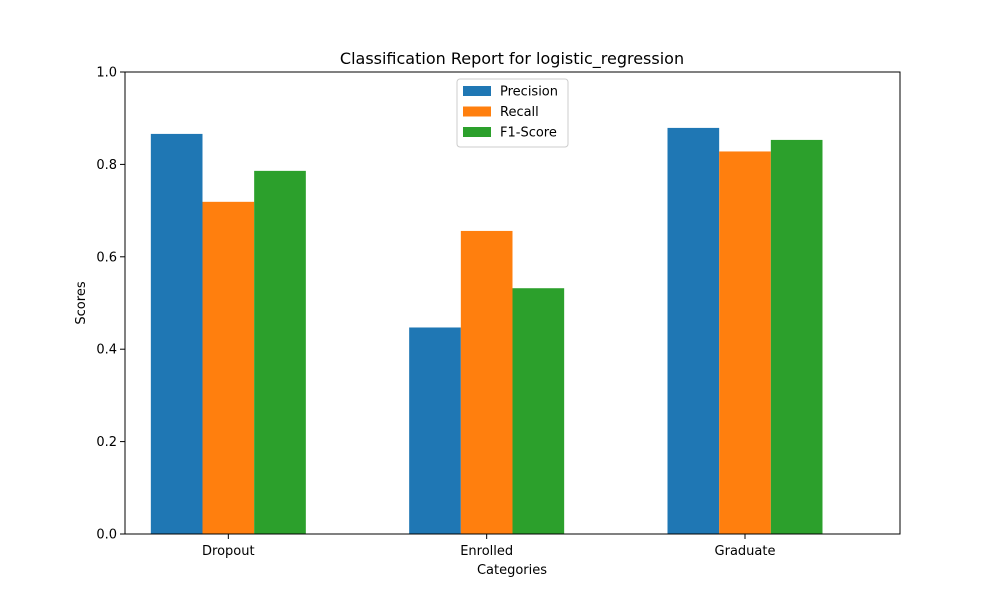 Image resolution: width=1000 pixels, height=600 pixels. Describe the element at coordinates (228, 367) in the screenshot. I see `bar-recall-dropout` at that location.